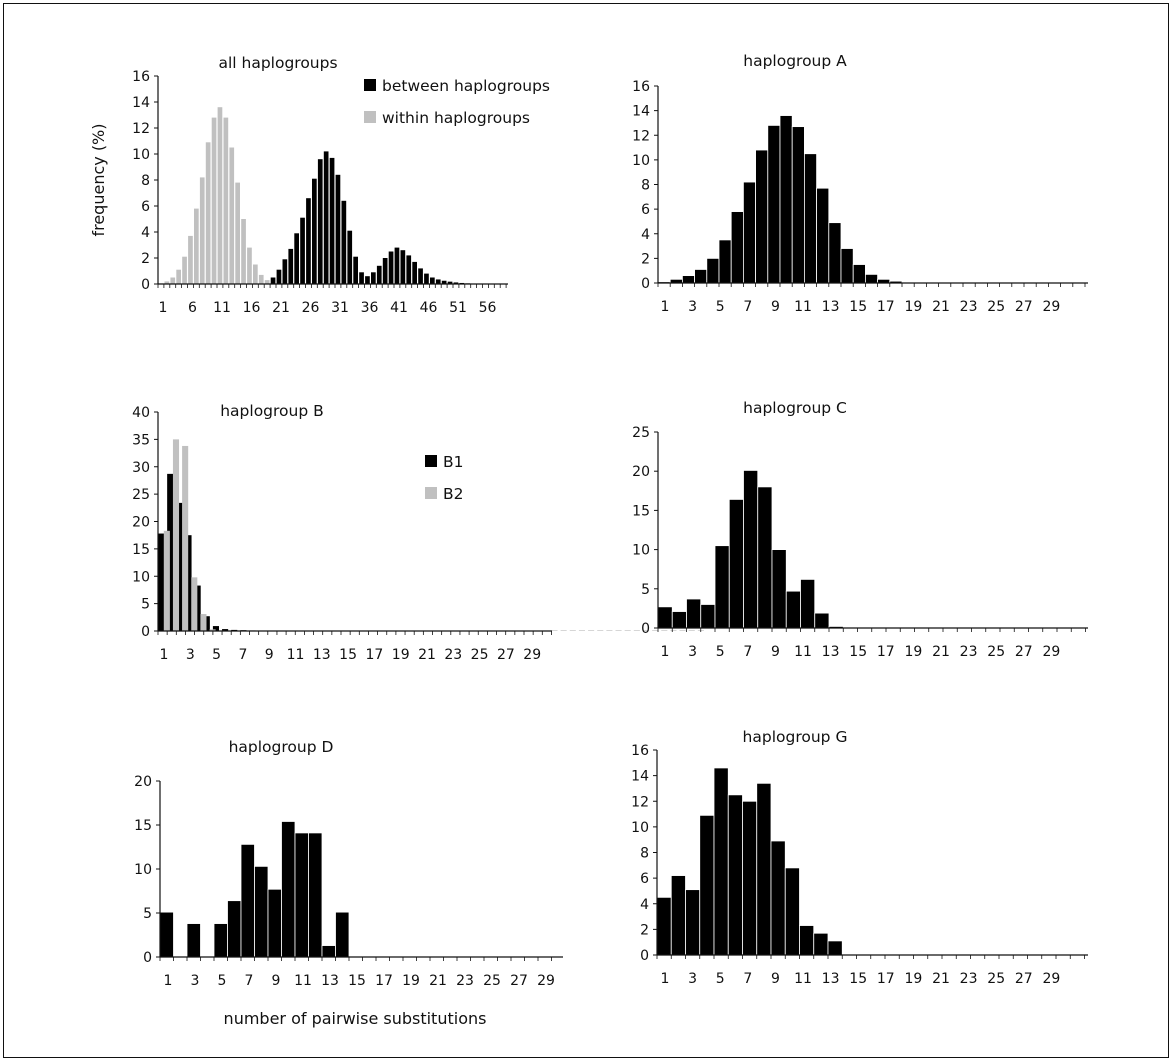 The image size is (1172, 1061). What do you see at coordinates (996, 979) in the screenshot?
I see `x-tick-label-G-25: 25` at bounding box center [996, 979].